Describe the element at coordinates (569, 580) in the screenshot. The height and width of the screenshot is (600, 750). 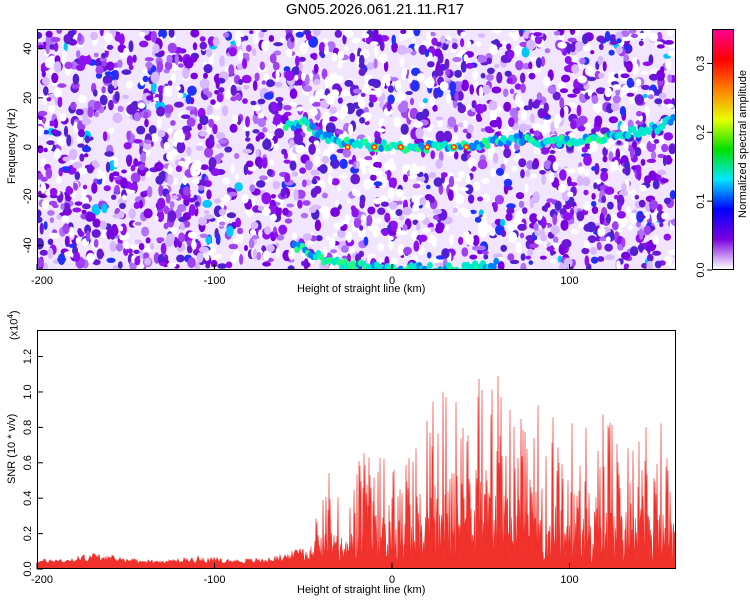
I see `snr-xtick-label: 100` at that location.